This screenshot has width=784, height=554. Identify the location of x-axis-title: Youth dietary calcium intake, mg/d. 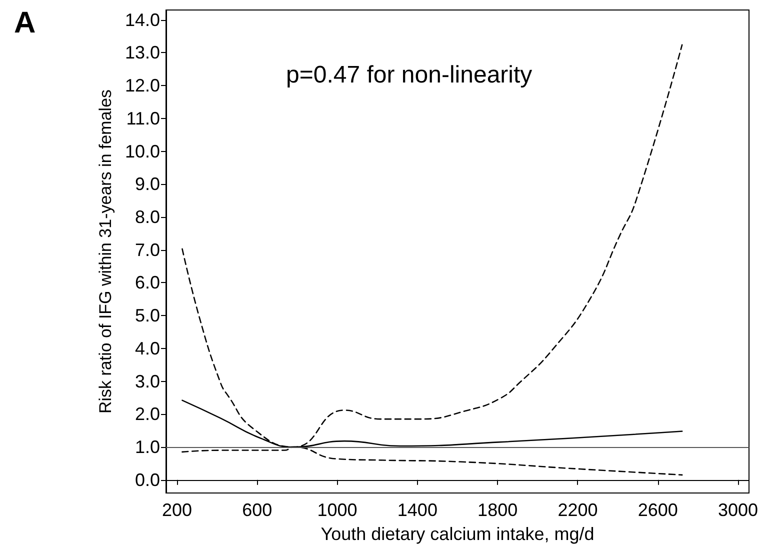
(457, 534).